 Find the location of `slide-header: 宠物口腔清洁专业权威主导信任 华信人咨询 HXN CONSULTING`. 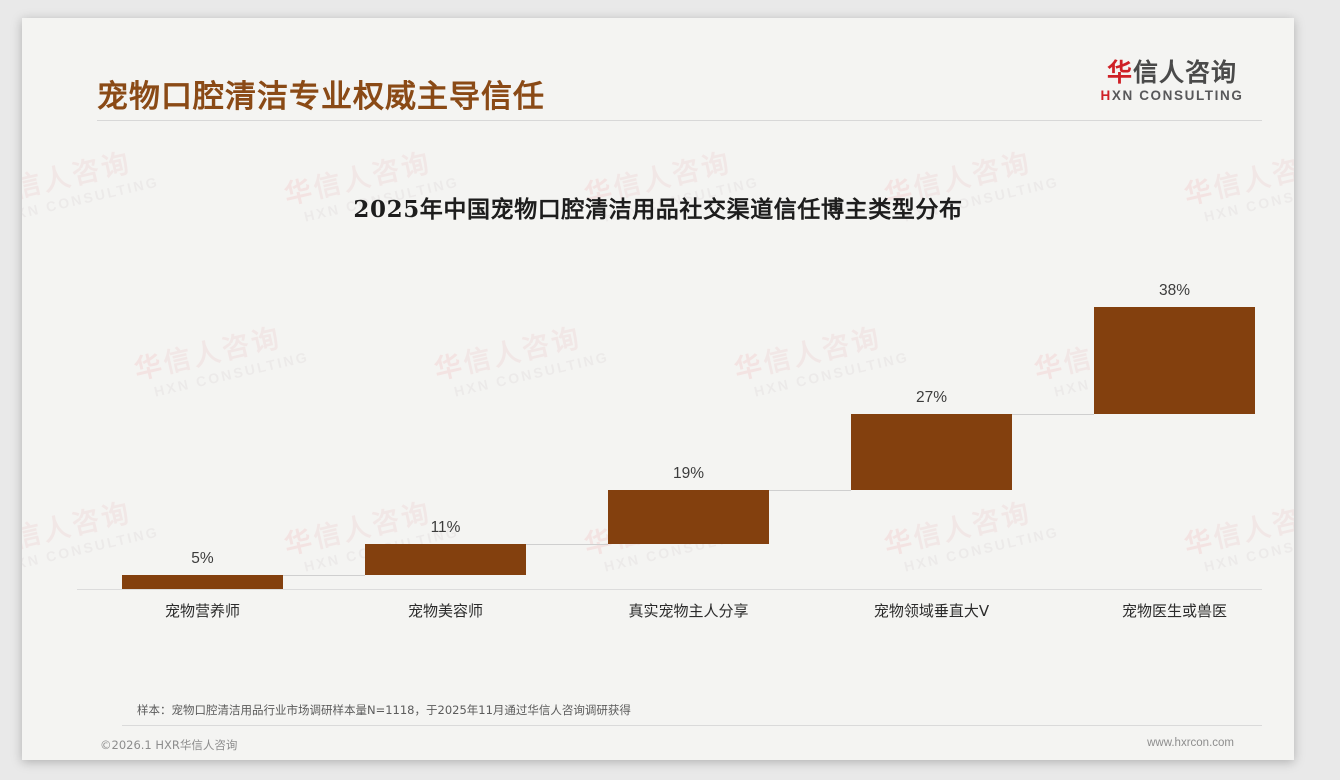

slide-header: 宠物口腔清洁专业权威主导信任 华信人咨询 HXN CONSULTING is located at coordinates (658, 69).